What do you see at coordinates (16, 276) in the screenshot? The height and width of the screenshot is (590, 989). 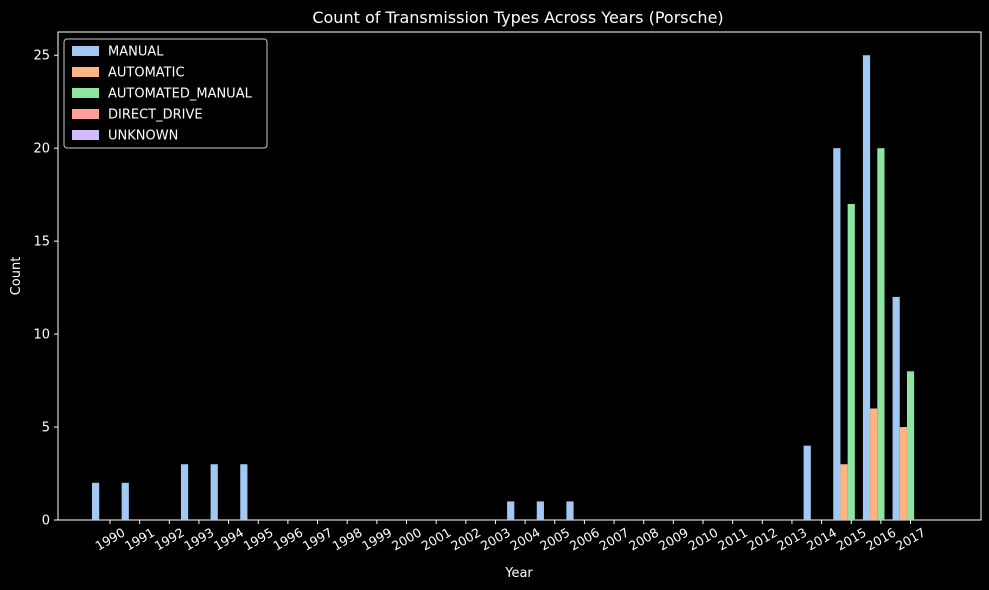 I see `y-axis-label: Count` at bounding box center [16, 276].